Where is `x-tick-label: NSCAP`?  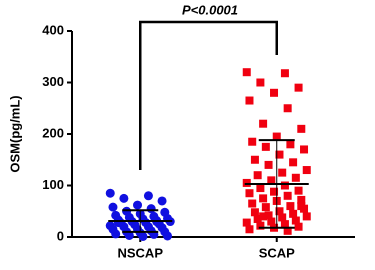 x-tick-label: NSCAP is located at coordinates (140, 252).